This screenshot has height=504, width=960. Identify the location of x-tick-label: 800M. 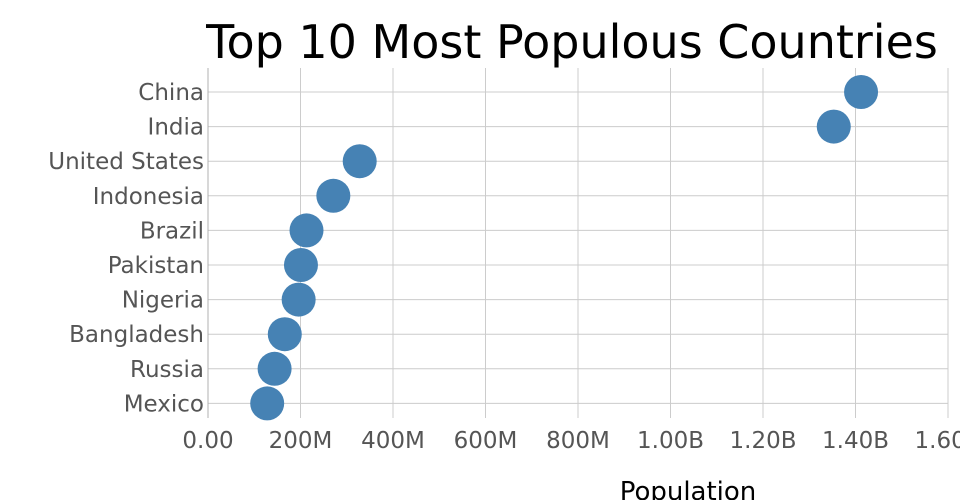
(578, 441).